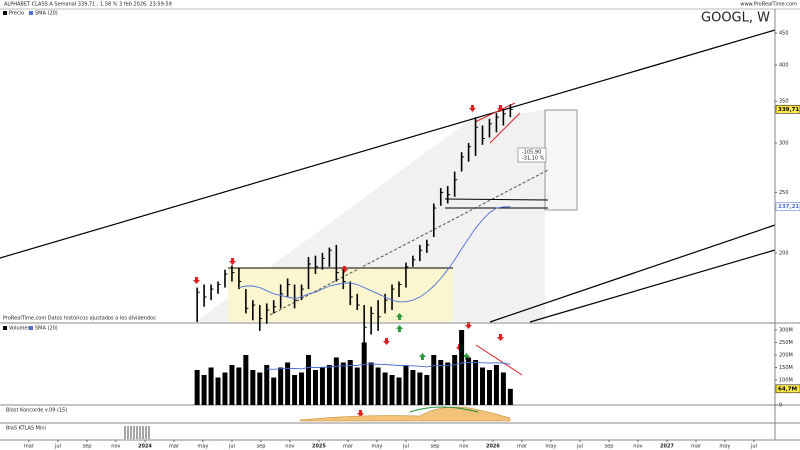 This screenshot has height=450, width=800. I want to click on x-tick-label: 2025, so click(319, 447).